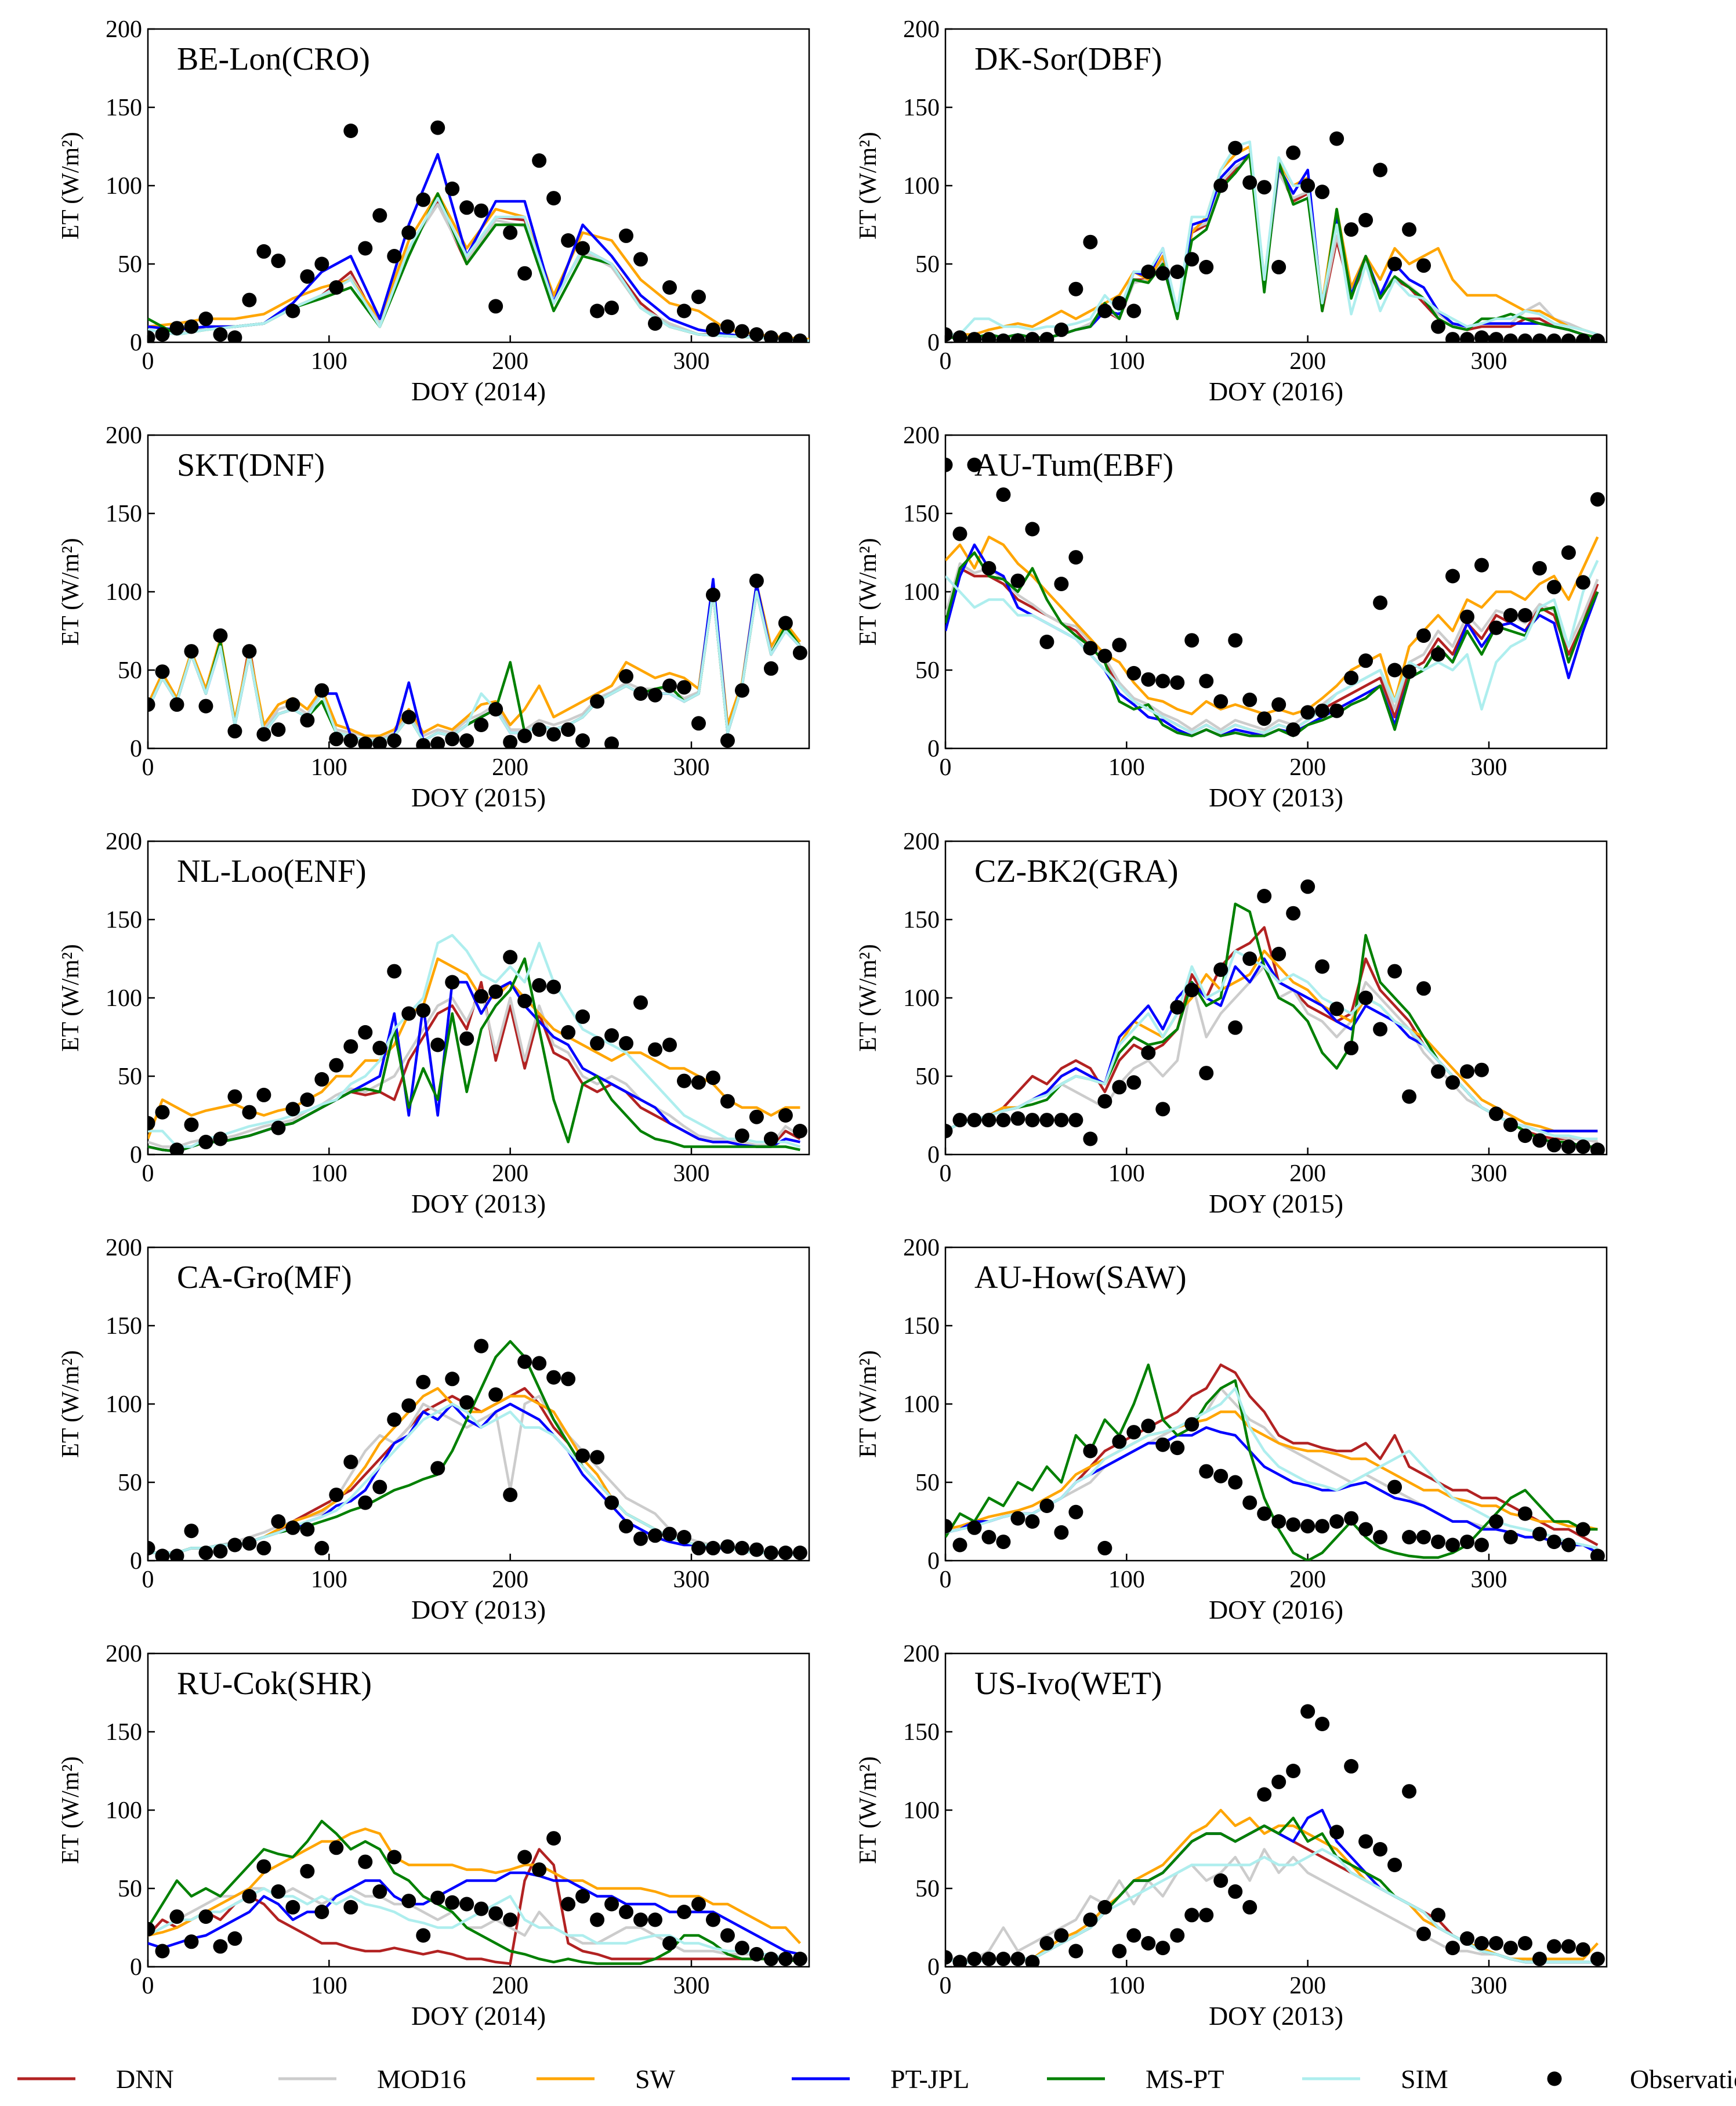  What do you see at coordinates (927, 1076) in the screenshot?
I see `y-tick-label: 50` at bounding box center [927, 1076].